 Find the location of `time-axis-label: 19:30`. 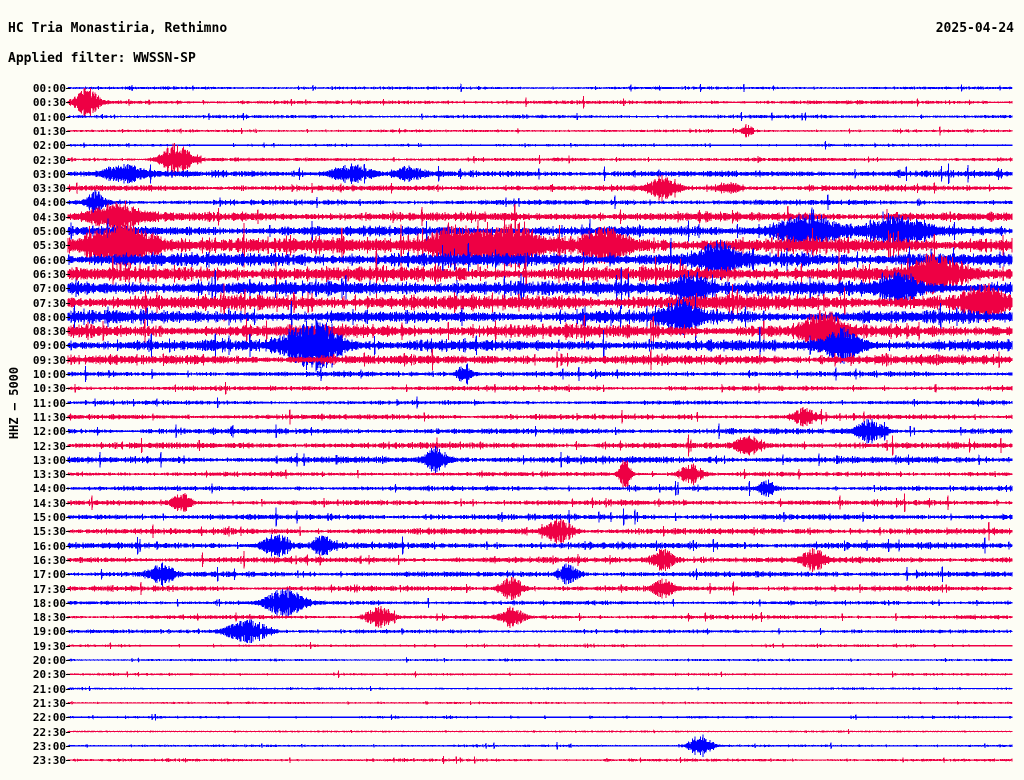

time-axis-label: 19:30 is located at coordinates (49, 646).